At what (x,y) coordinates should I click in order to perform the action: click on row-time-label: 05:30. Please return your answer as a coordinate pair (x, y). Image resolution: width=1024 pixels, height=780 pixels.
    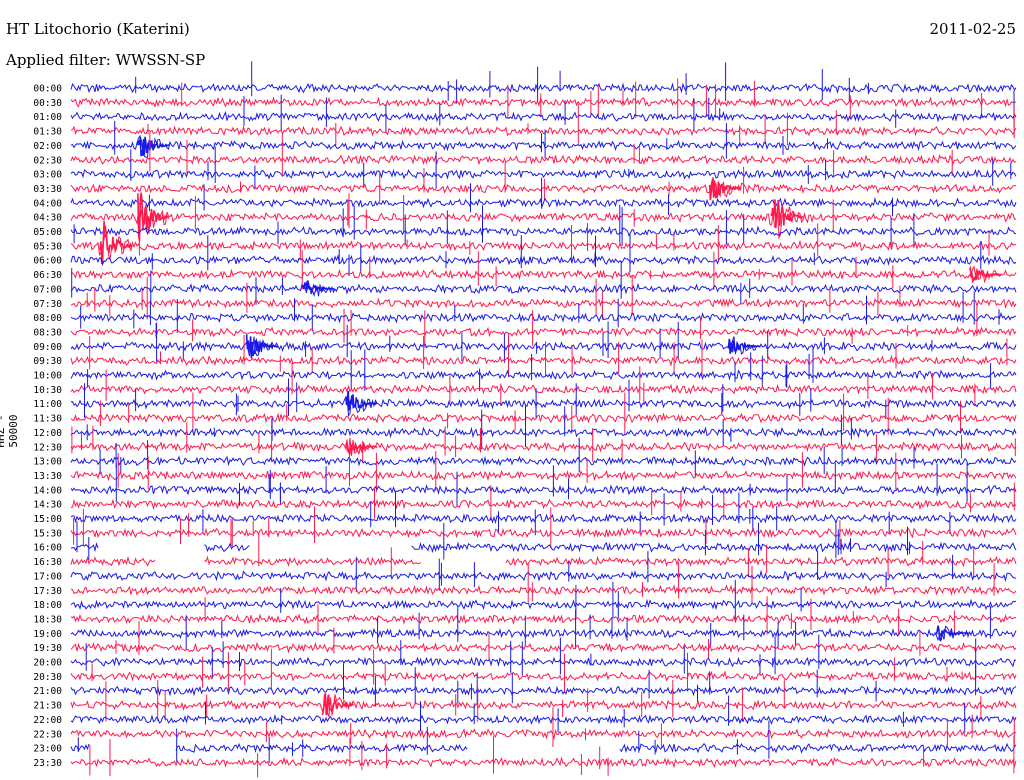
    Looking at the image, I should click on (47, 246).